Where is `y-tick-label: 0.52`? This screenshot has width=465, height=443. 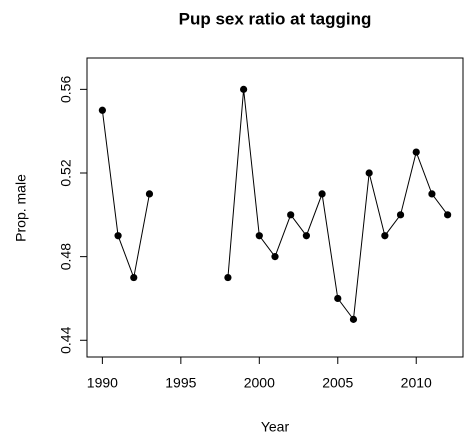
y-tick-label: 0.52 is located at coordinates (66, 172).